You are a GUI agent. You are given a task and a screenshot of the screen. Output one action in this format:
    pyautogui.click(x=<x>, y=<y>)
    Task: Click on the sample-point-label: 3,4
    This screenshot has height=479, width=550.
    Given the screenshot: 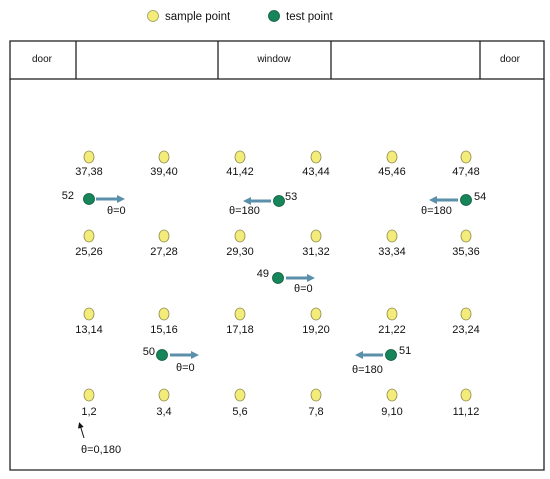 What is the action you would take?
    pyautogui.click(x=163, y=412)
    